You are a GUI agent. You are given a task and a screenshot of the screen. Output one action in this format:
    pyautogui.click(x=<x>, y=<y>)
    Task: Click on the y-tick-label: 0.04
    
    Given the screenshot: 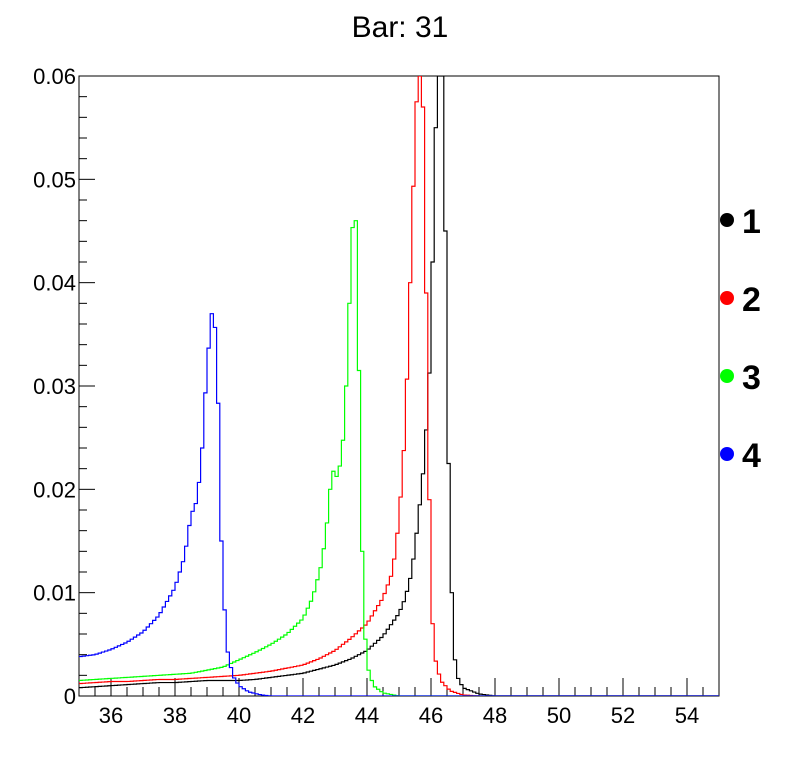 What is the action you would take?
    pyautogui.click(x=54, y=283)
    